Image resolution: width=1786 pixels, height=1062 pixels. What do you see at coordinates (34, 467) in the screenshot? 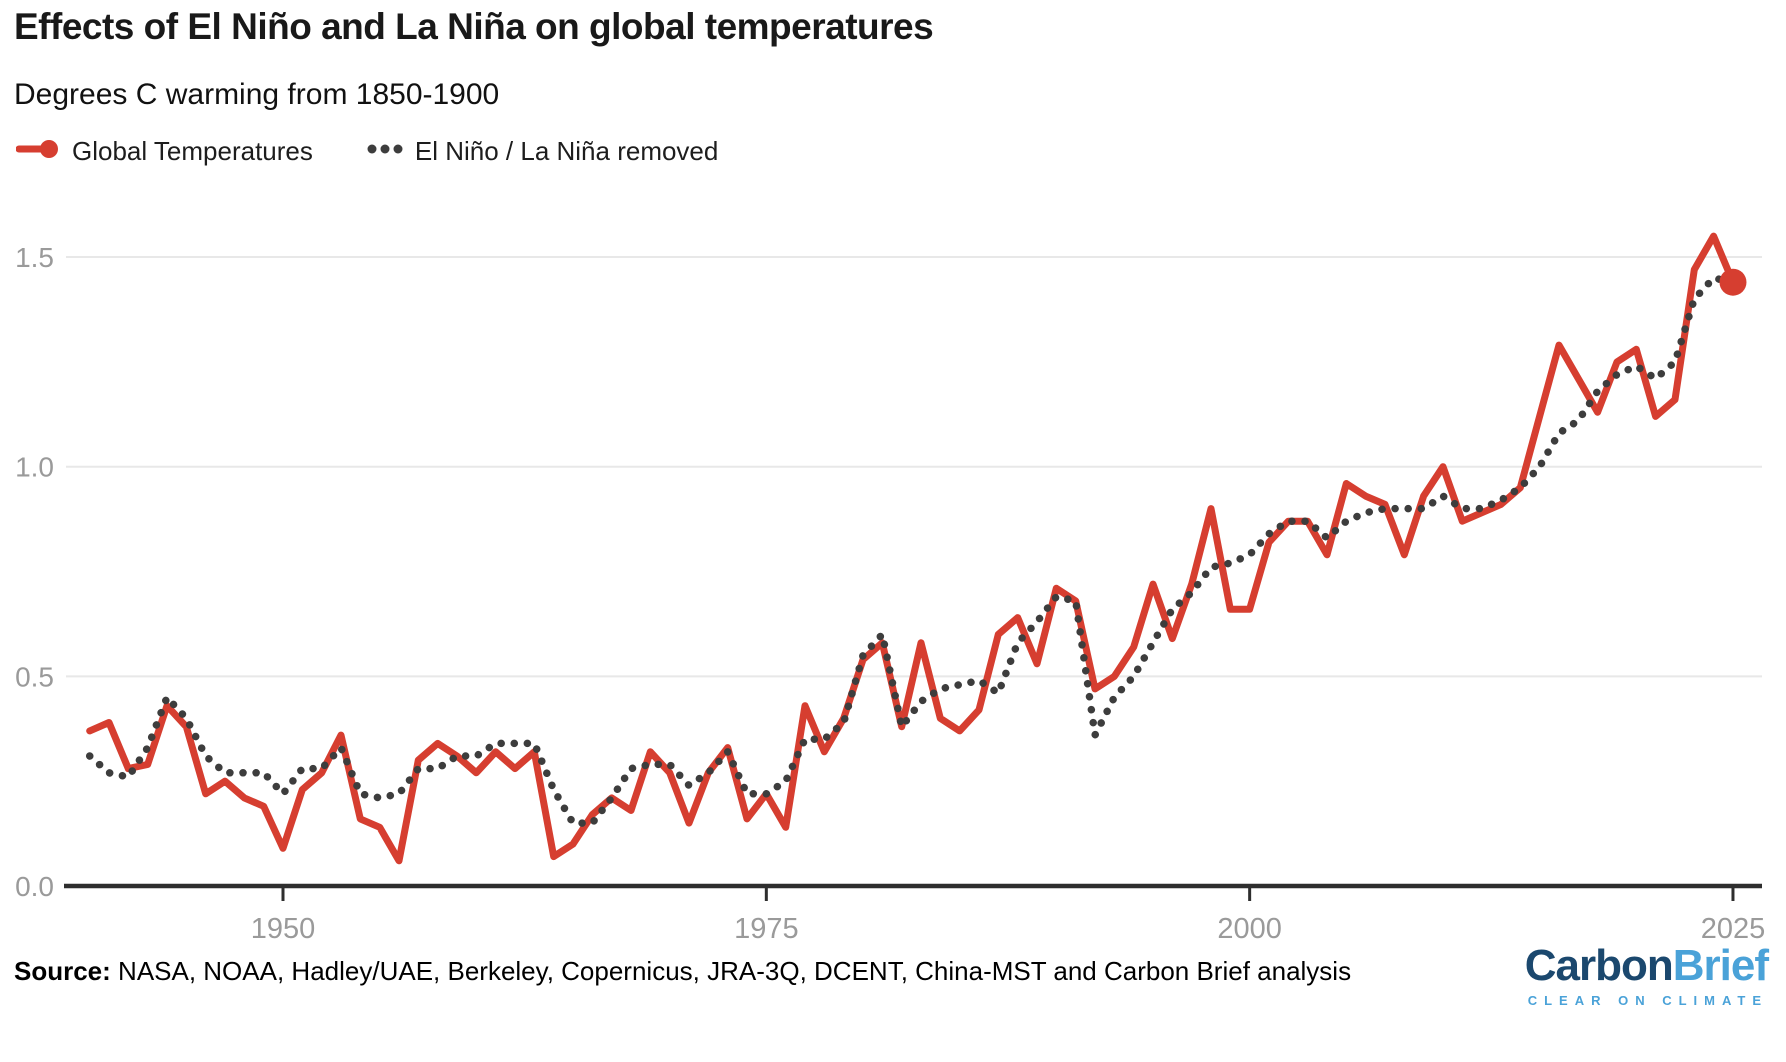
I see `y-axis-tick-label: 1.0` at bounding box center [34, 467].